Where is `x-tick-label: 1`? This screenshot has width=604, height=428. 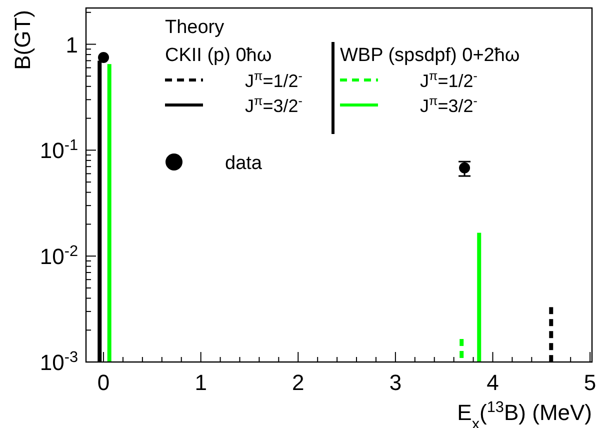 x-tick-label: 1 is located at coordinates (200, 382).